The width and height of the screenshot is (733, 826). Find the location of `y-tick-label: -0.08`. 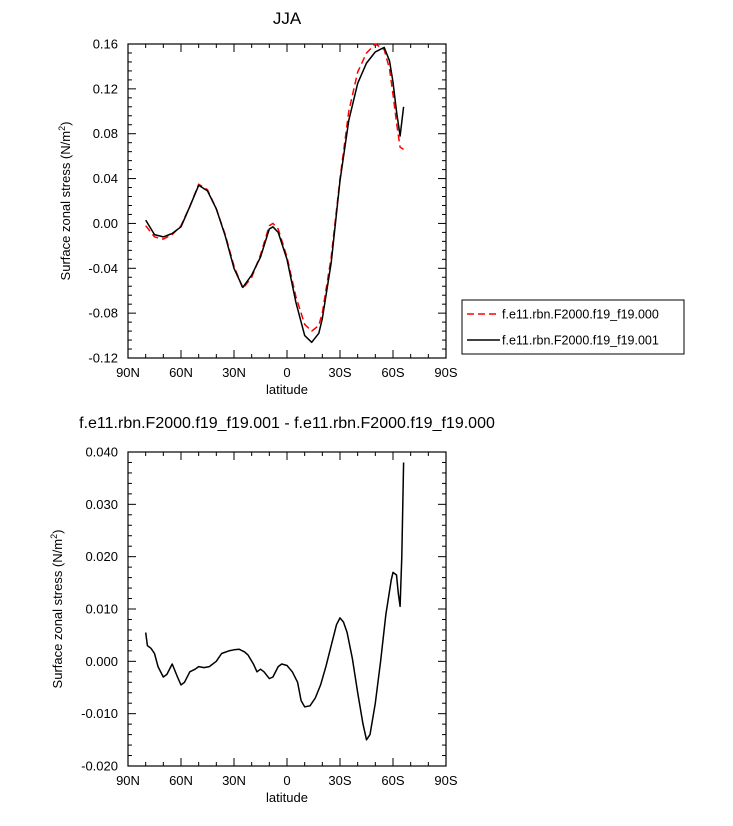

y-tick-label: -0.08 is located at coordinates (103, 313).